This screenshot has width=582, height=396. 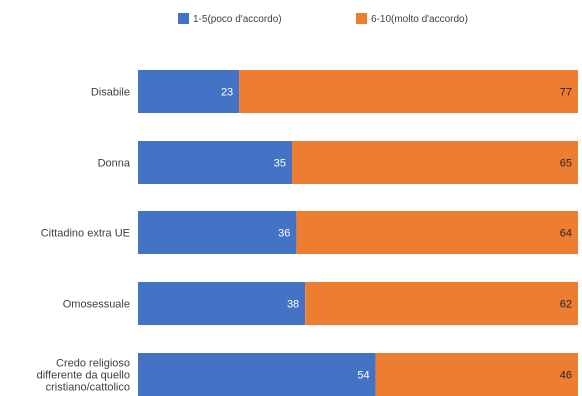 What do you see at coordinates (114, 164) in the screenshot?
I see `category-label-2: Donna` at bounding box center [114, 164].